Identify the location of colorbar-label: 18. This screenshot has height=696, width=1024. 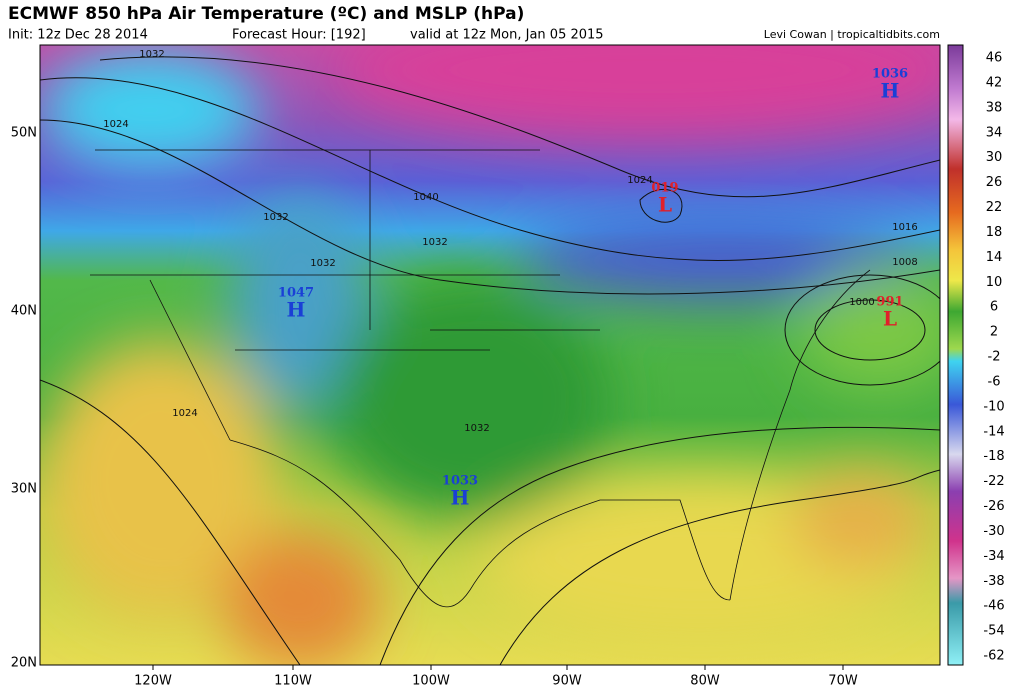
(994, 232).